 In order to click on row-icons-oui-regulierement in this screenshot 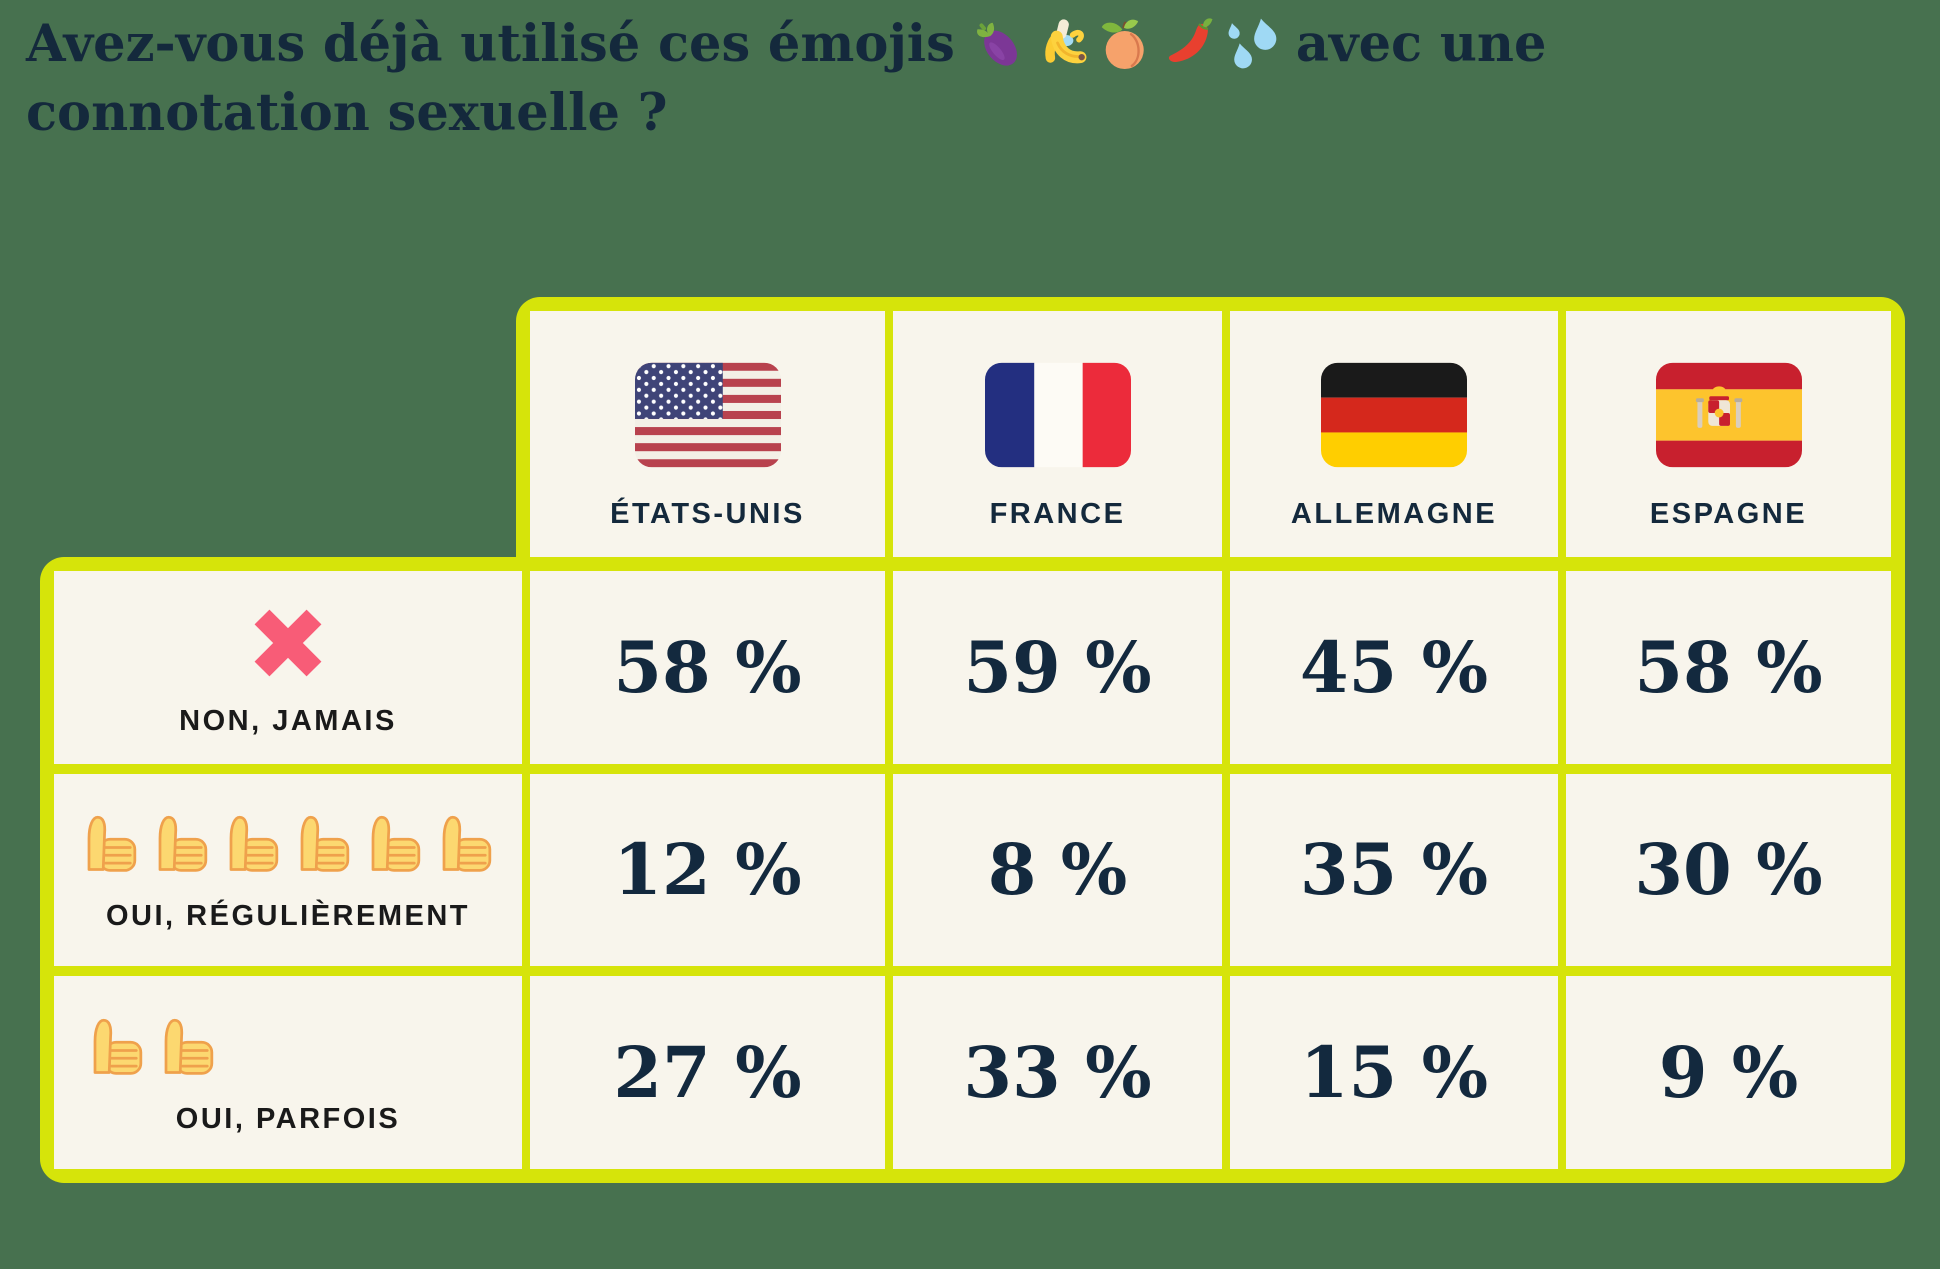, I will do `click(288, 842)`.